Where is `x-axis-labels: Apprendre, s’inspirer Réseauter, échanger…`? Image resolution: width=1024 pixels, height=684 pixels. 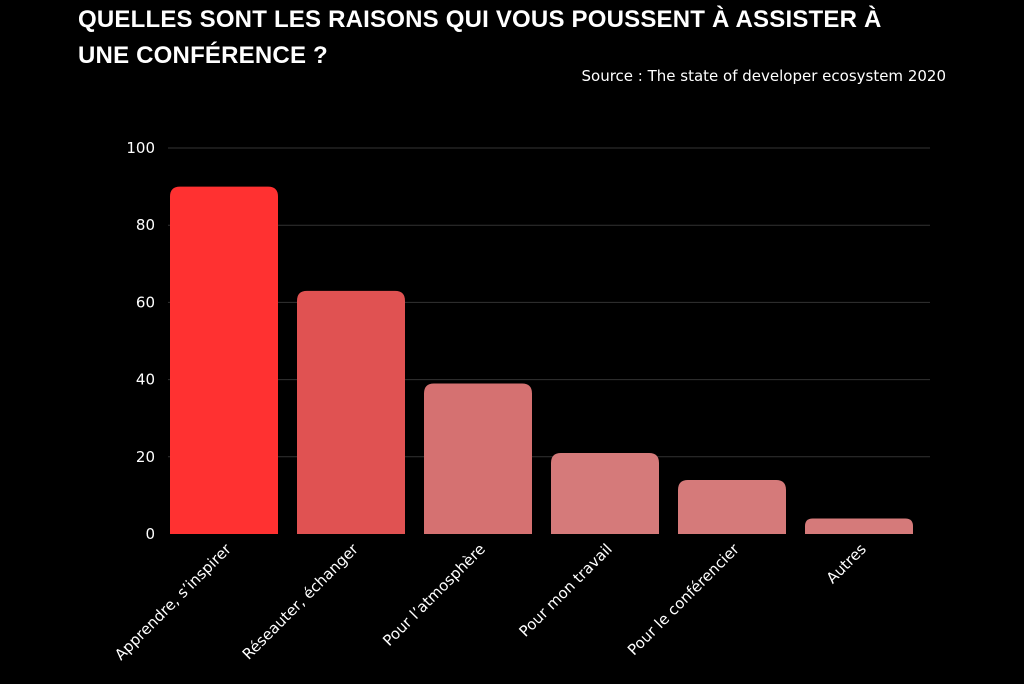 x-axis-labels: Apprendre, s’inspirer Réseauter, échanger… is located at coordinates (490, 602).